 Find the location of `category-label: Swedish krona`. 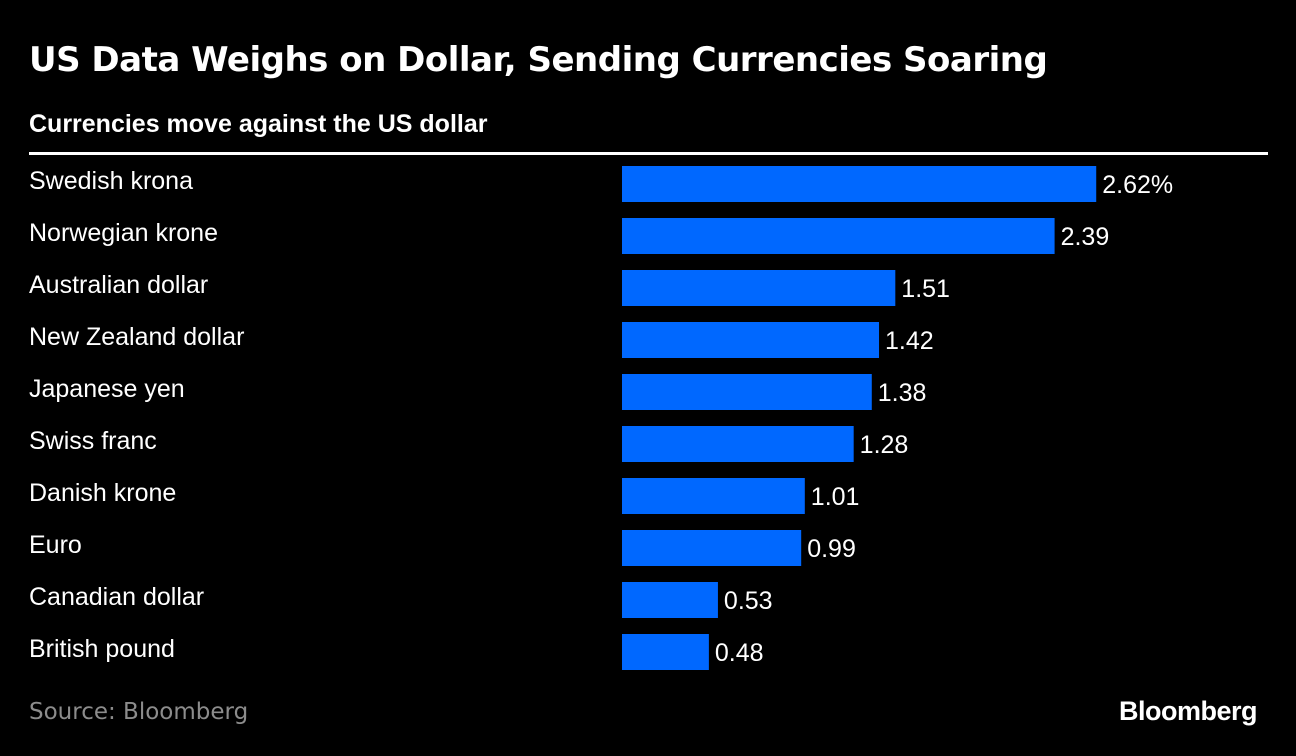

category-label: Swedish krona is located at coordinates (111, 181).